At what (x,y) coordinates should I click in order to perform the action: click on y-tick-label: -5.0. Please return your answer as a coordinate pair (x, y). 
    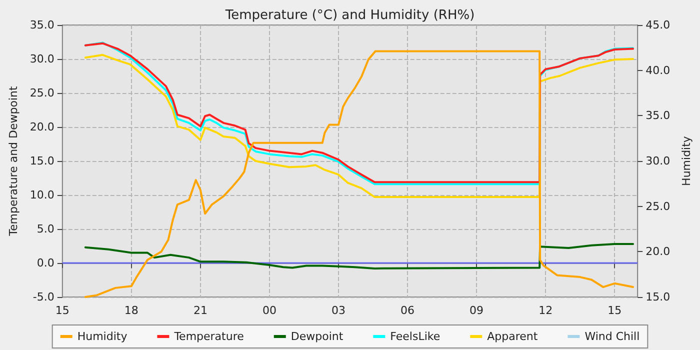
    Looking at the image, I should click on (43, 297).